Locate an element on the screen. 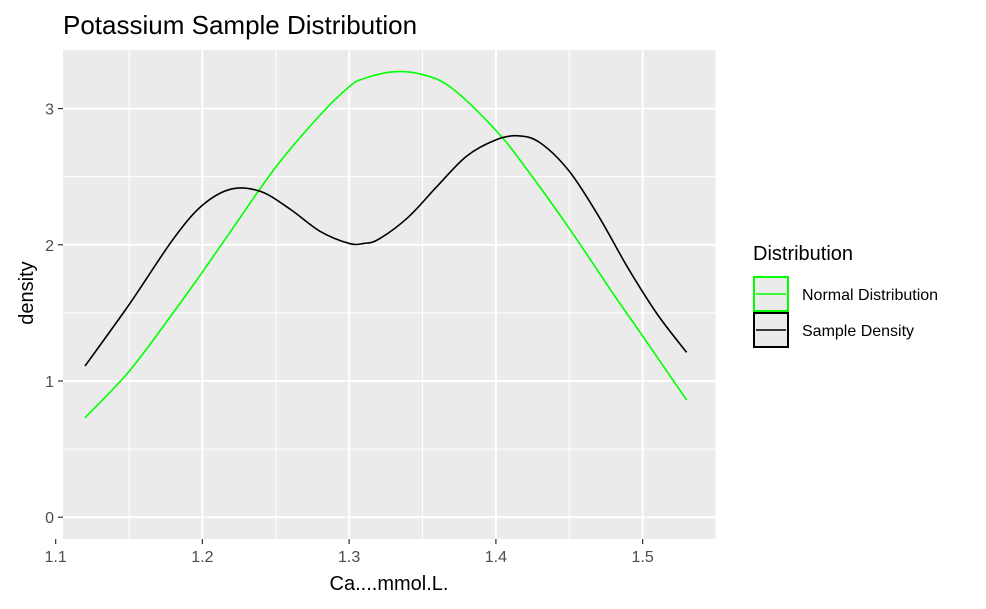 This screenshot has height=609, width=986. y-axis: 0 1 2 3 is located at coordinates (54, 314).